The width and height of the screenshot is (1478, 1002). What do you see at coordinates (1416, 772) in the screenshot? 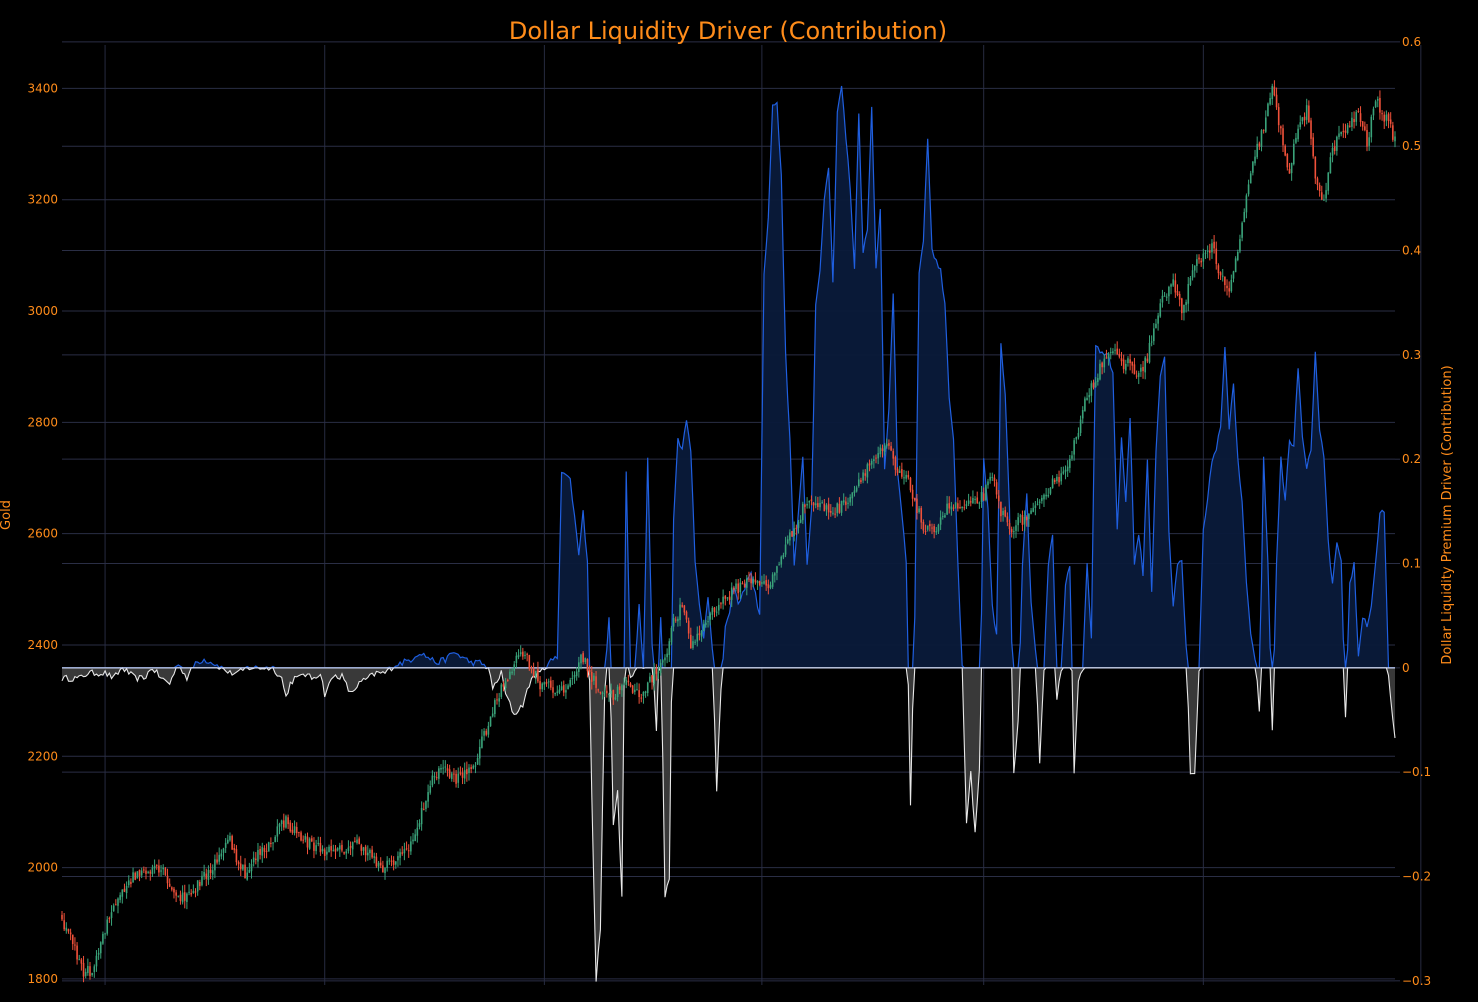
I see `right-tick-label-2: −0.1` at bounding box center [1416, 772].